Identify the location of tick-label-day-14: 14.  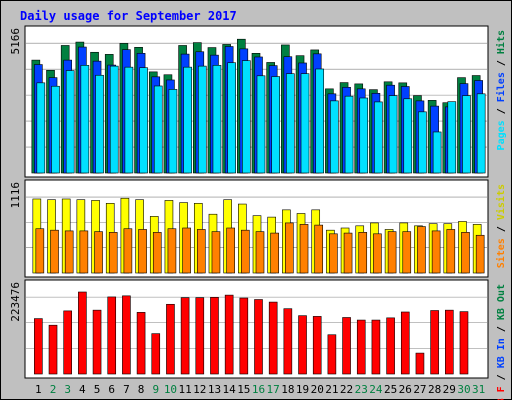
(230, 389).